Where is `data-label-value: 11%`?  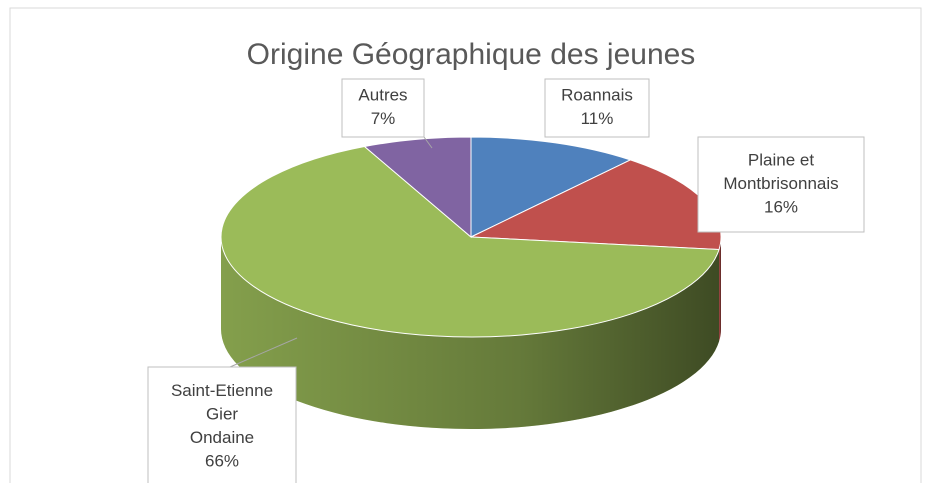 data-label-value: 11% is located at coordinates (597, 118).